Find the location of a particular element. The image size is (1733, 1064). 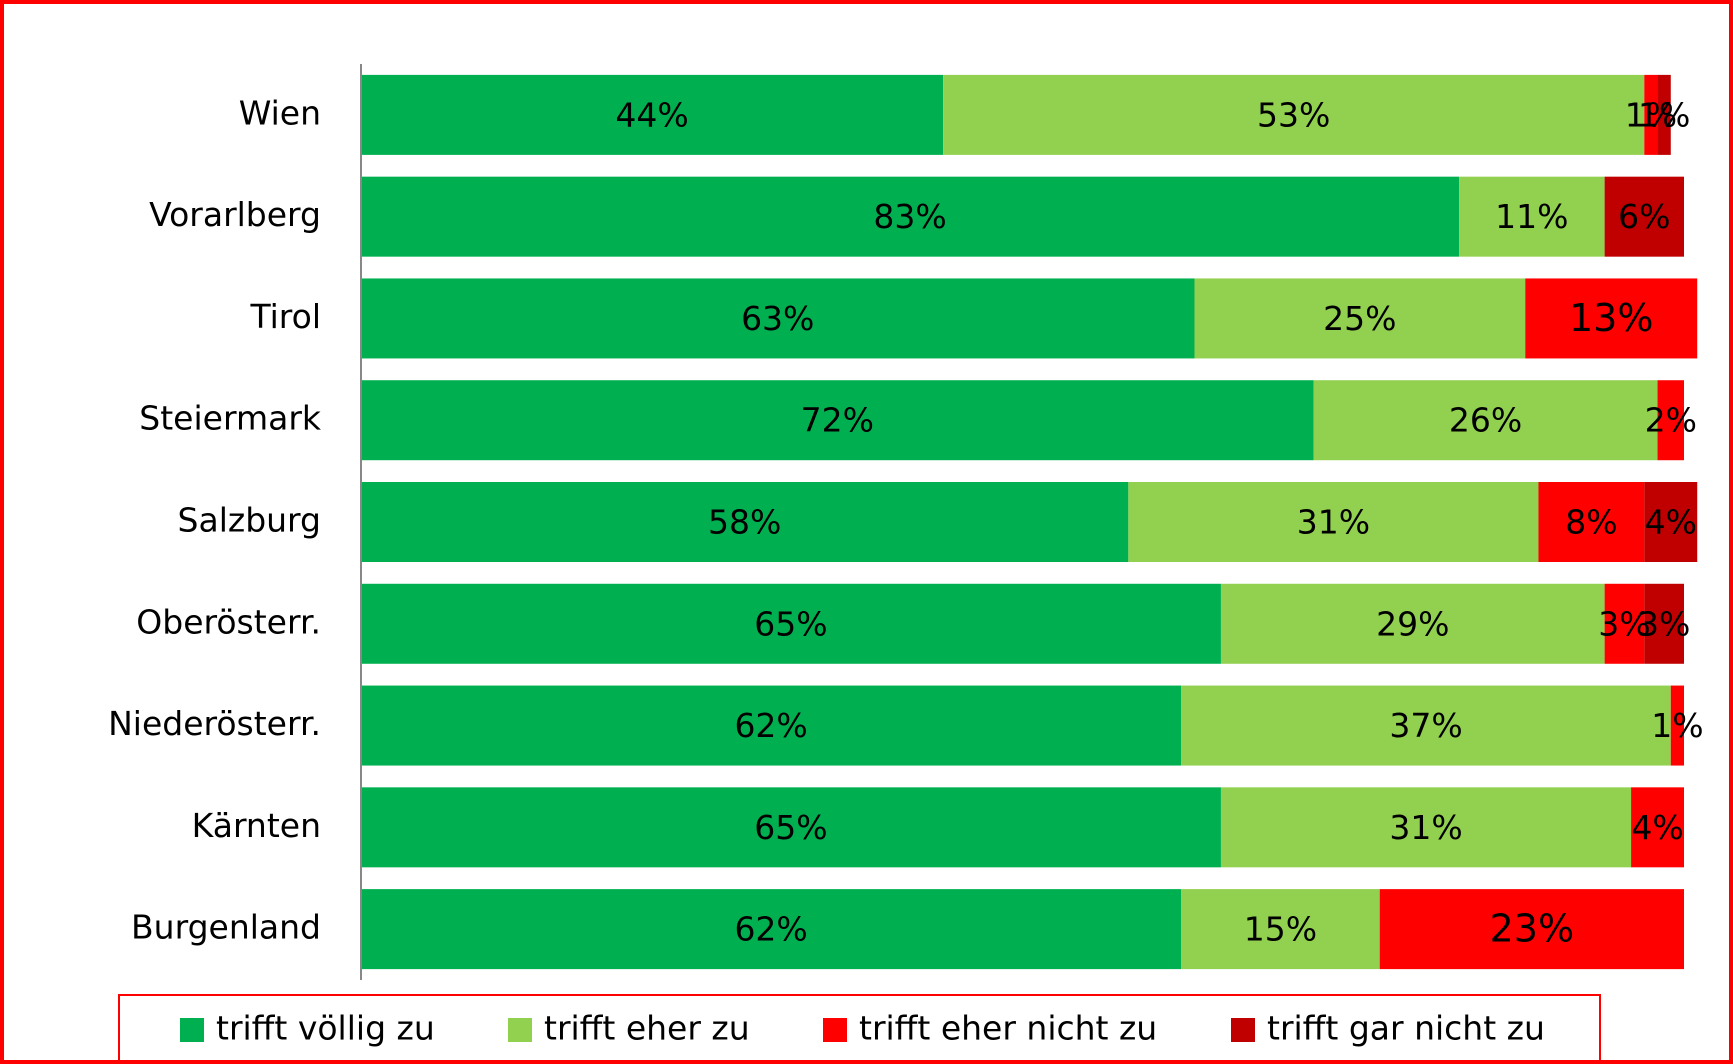

y-tick-label: Tirol is located at coordinates (285, 316).